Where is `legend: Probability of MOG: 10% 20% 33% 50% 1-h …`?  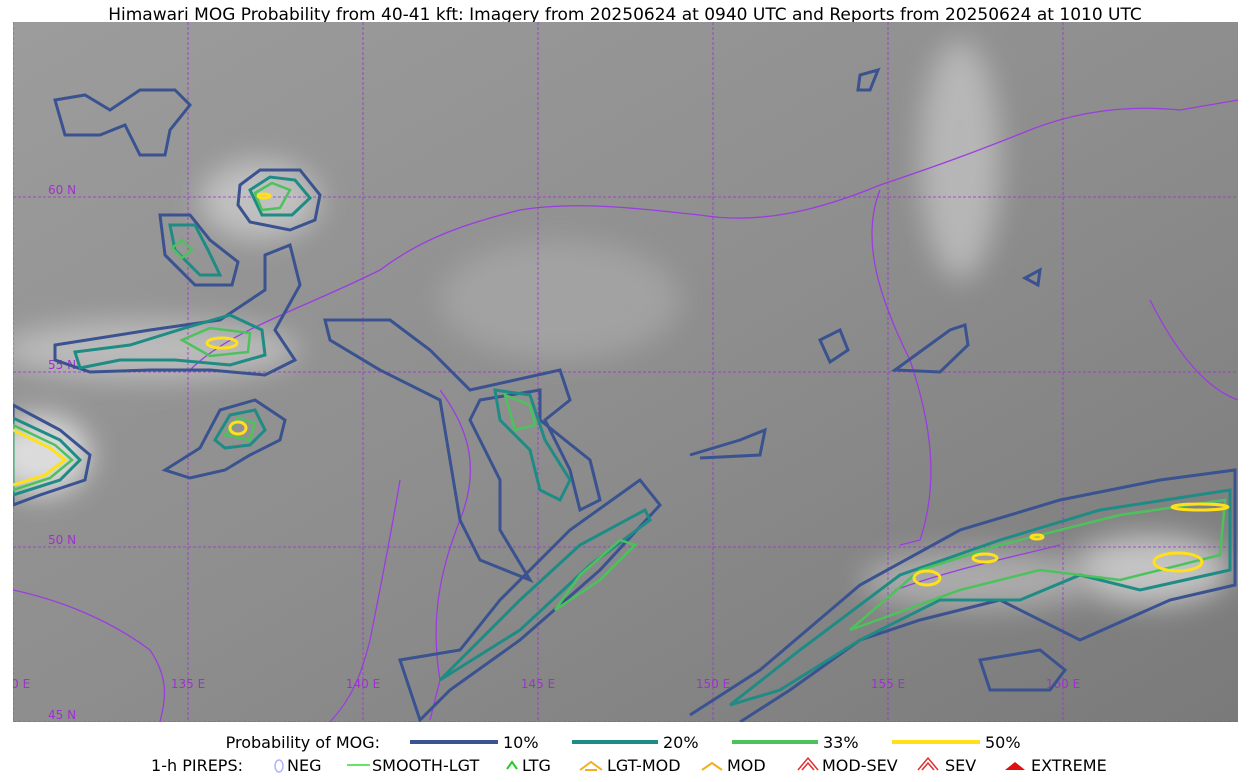 legend: Probability of MOG: 10% 20% 33% 50% 1-h … is located at coordinates (629, 754).